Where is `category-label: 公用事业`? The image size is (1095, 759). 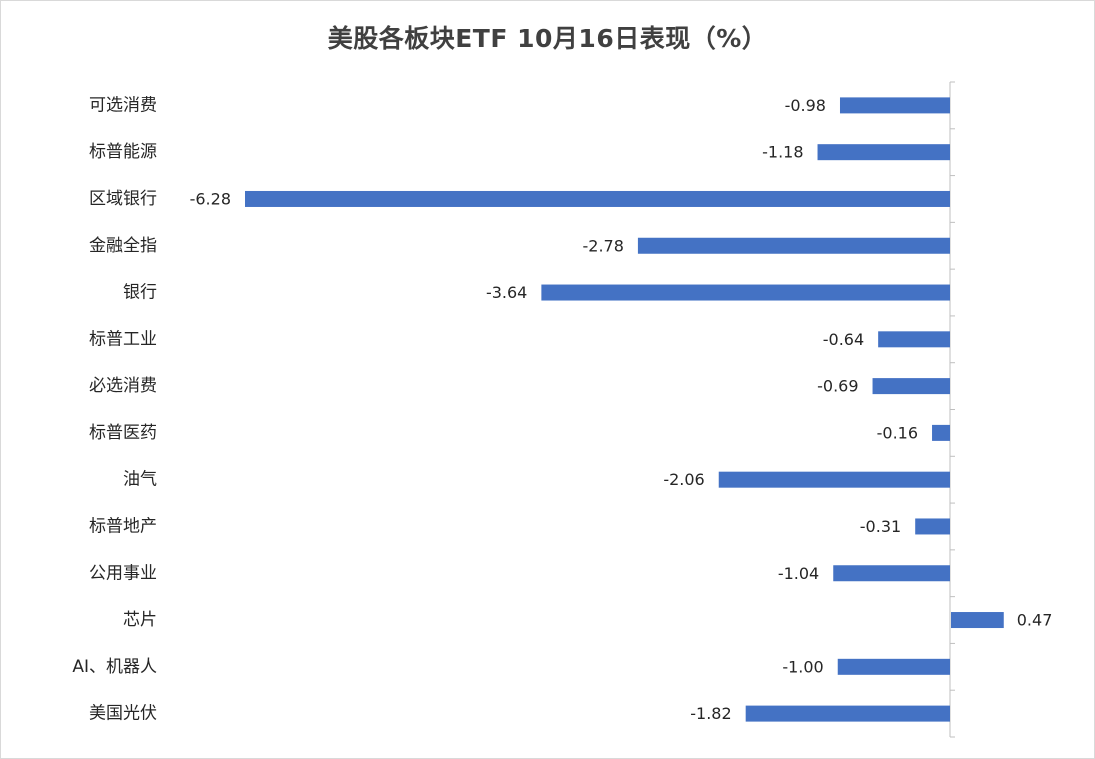 category-label: 公用事业 is located at coordinates (123, 573).